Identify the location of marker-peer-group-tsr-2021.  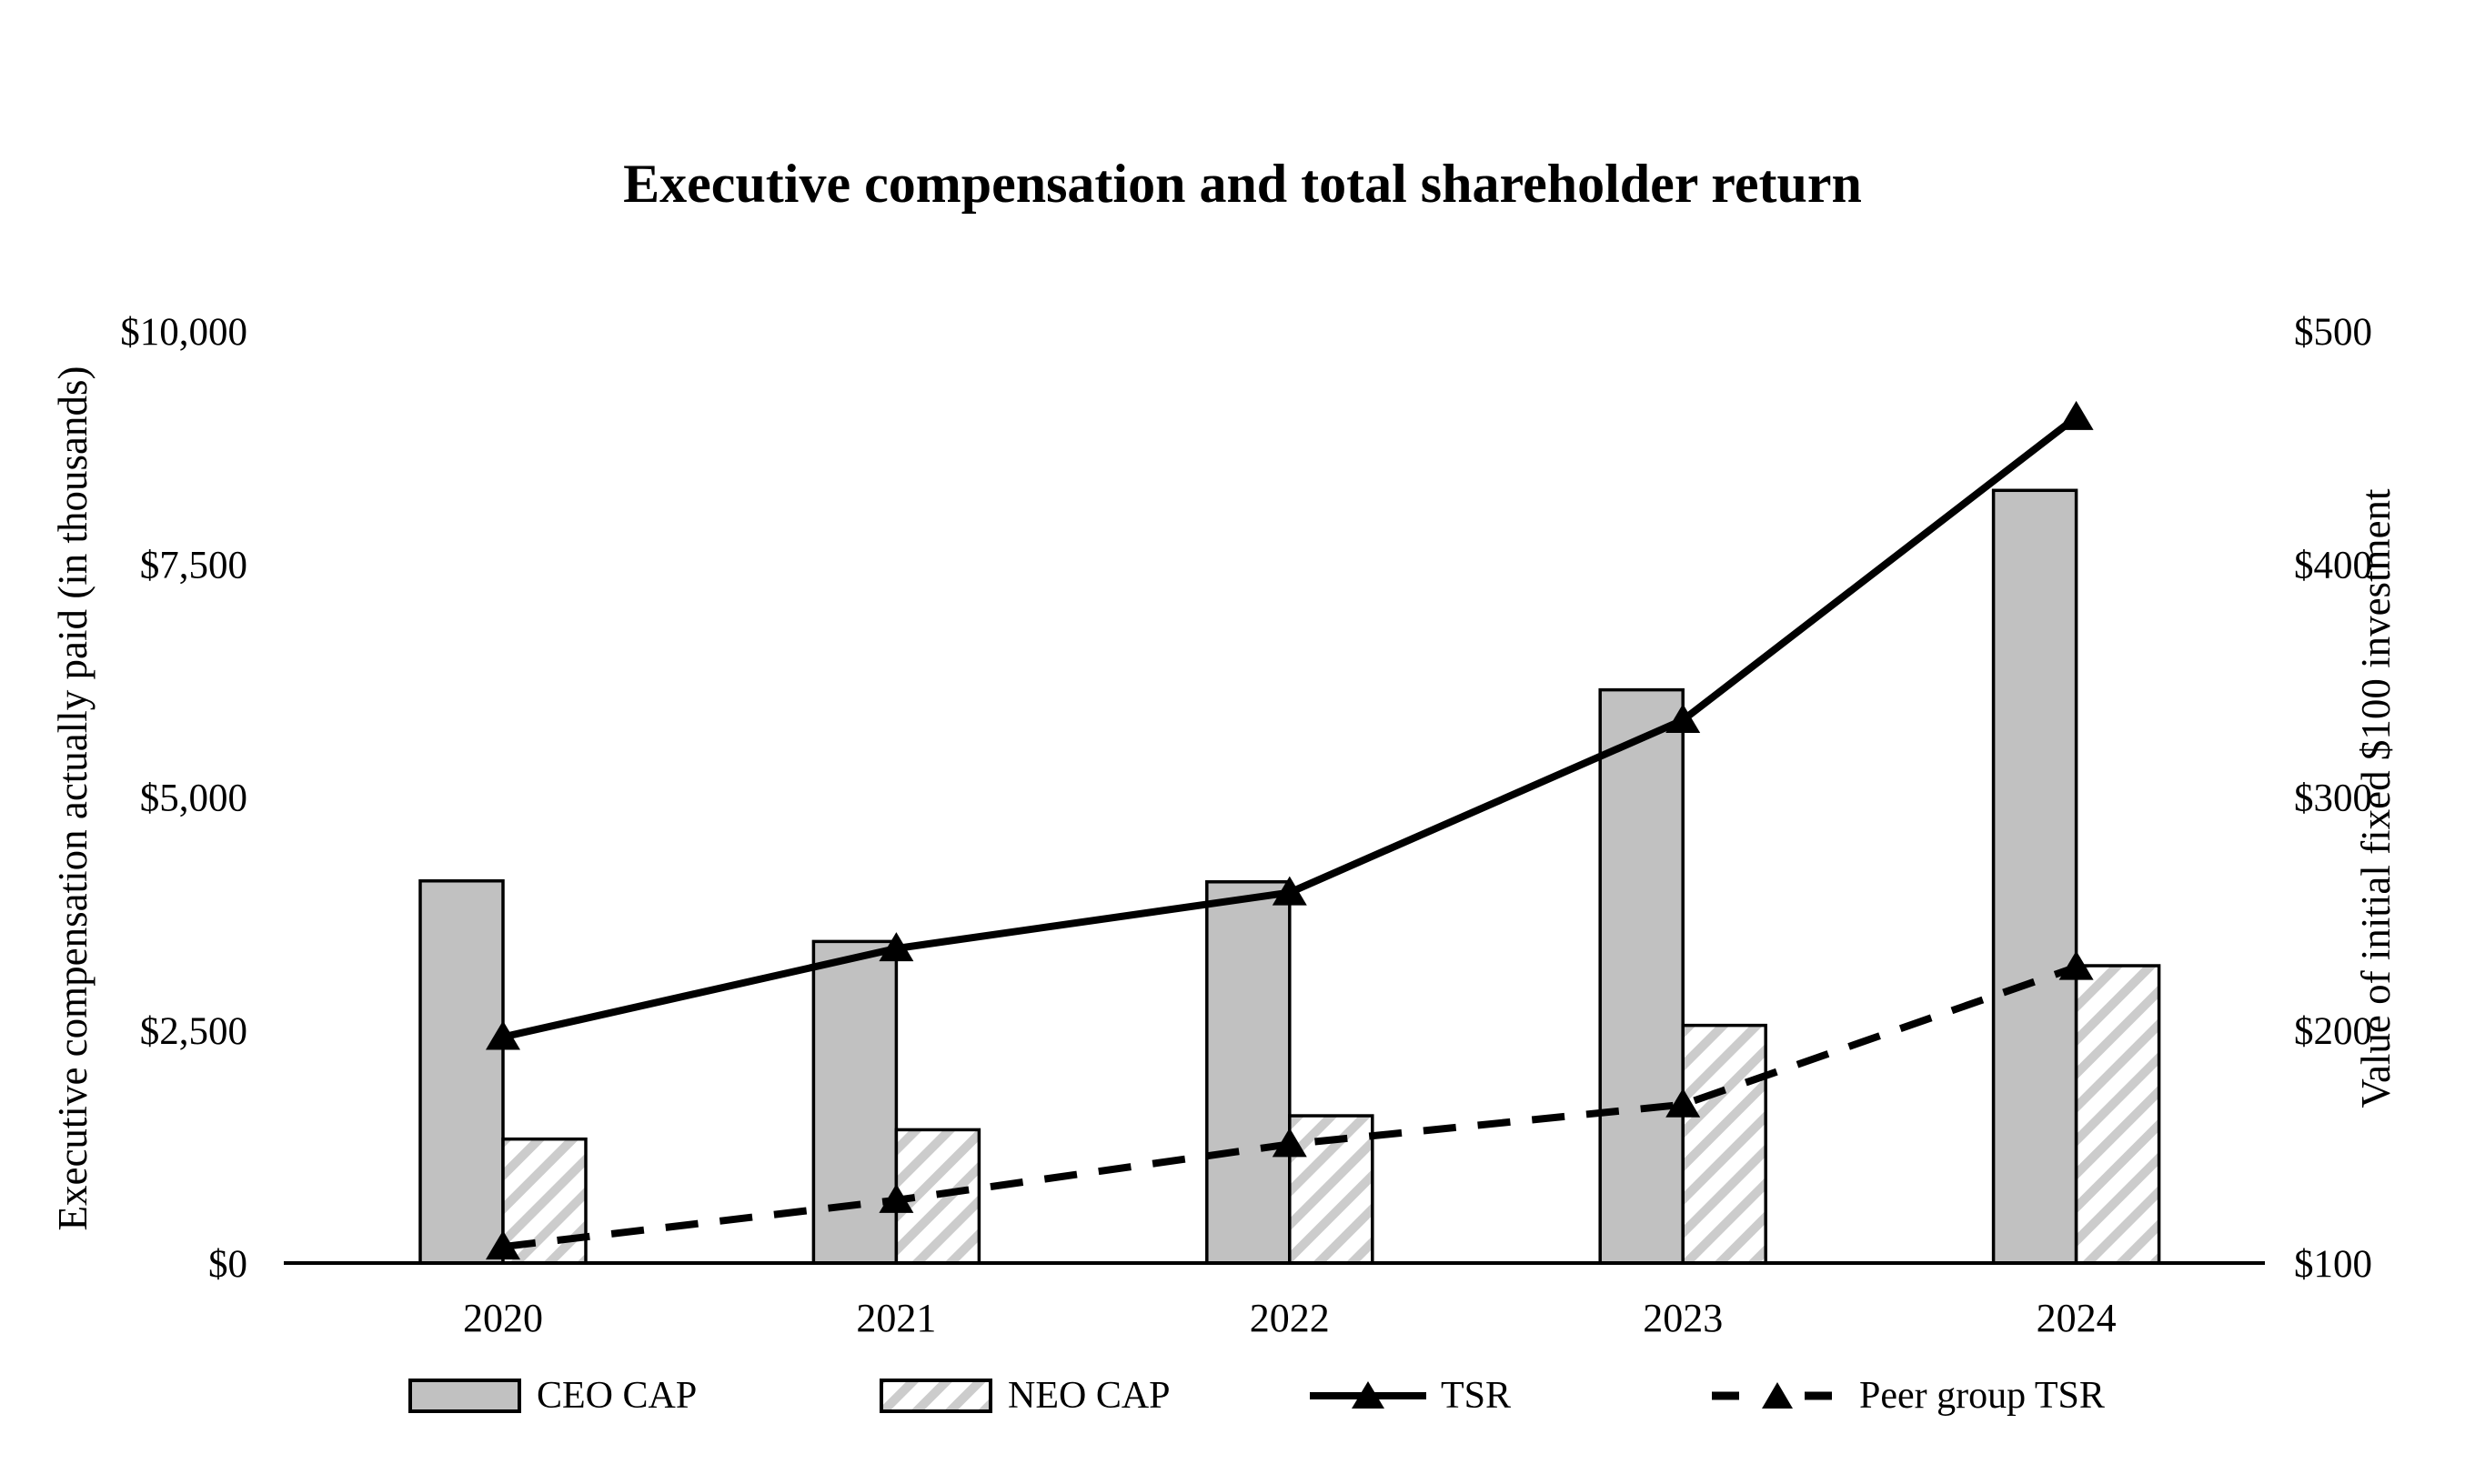
(896, 1198).